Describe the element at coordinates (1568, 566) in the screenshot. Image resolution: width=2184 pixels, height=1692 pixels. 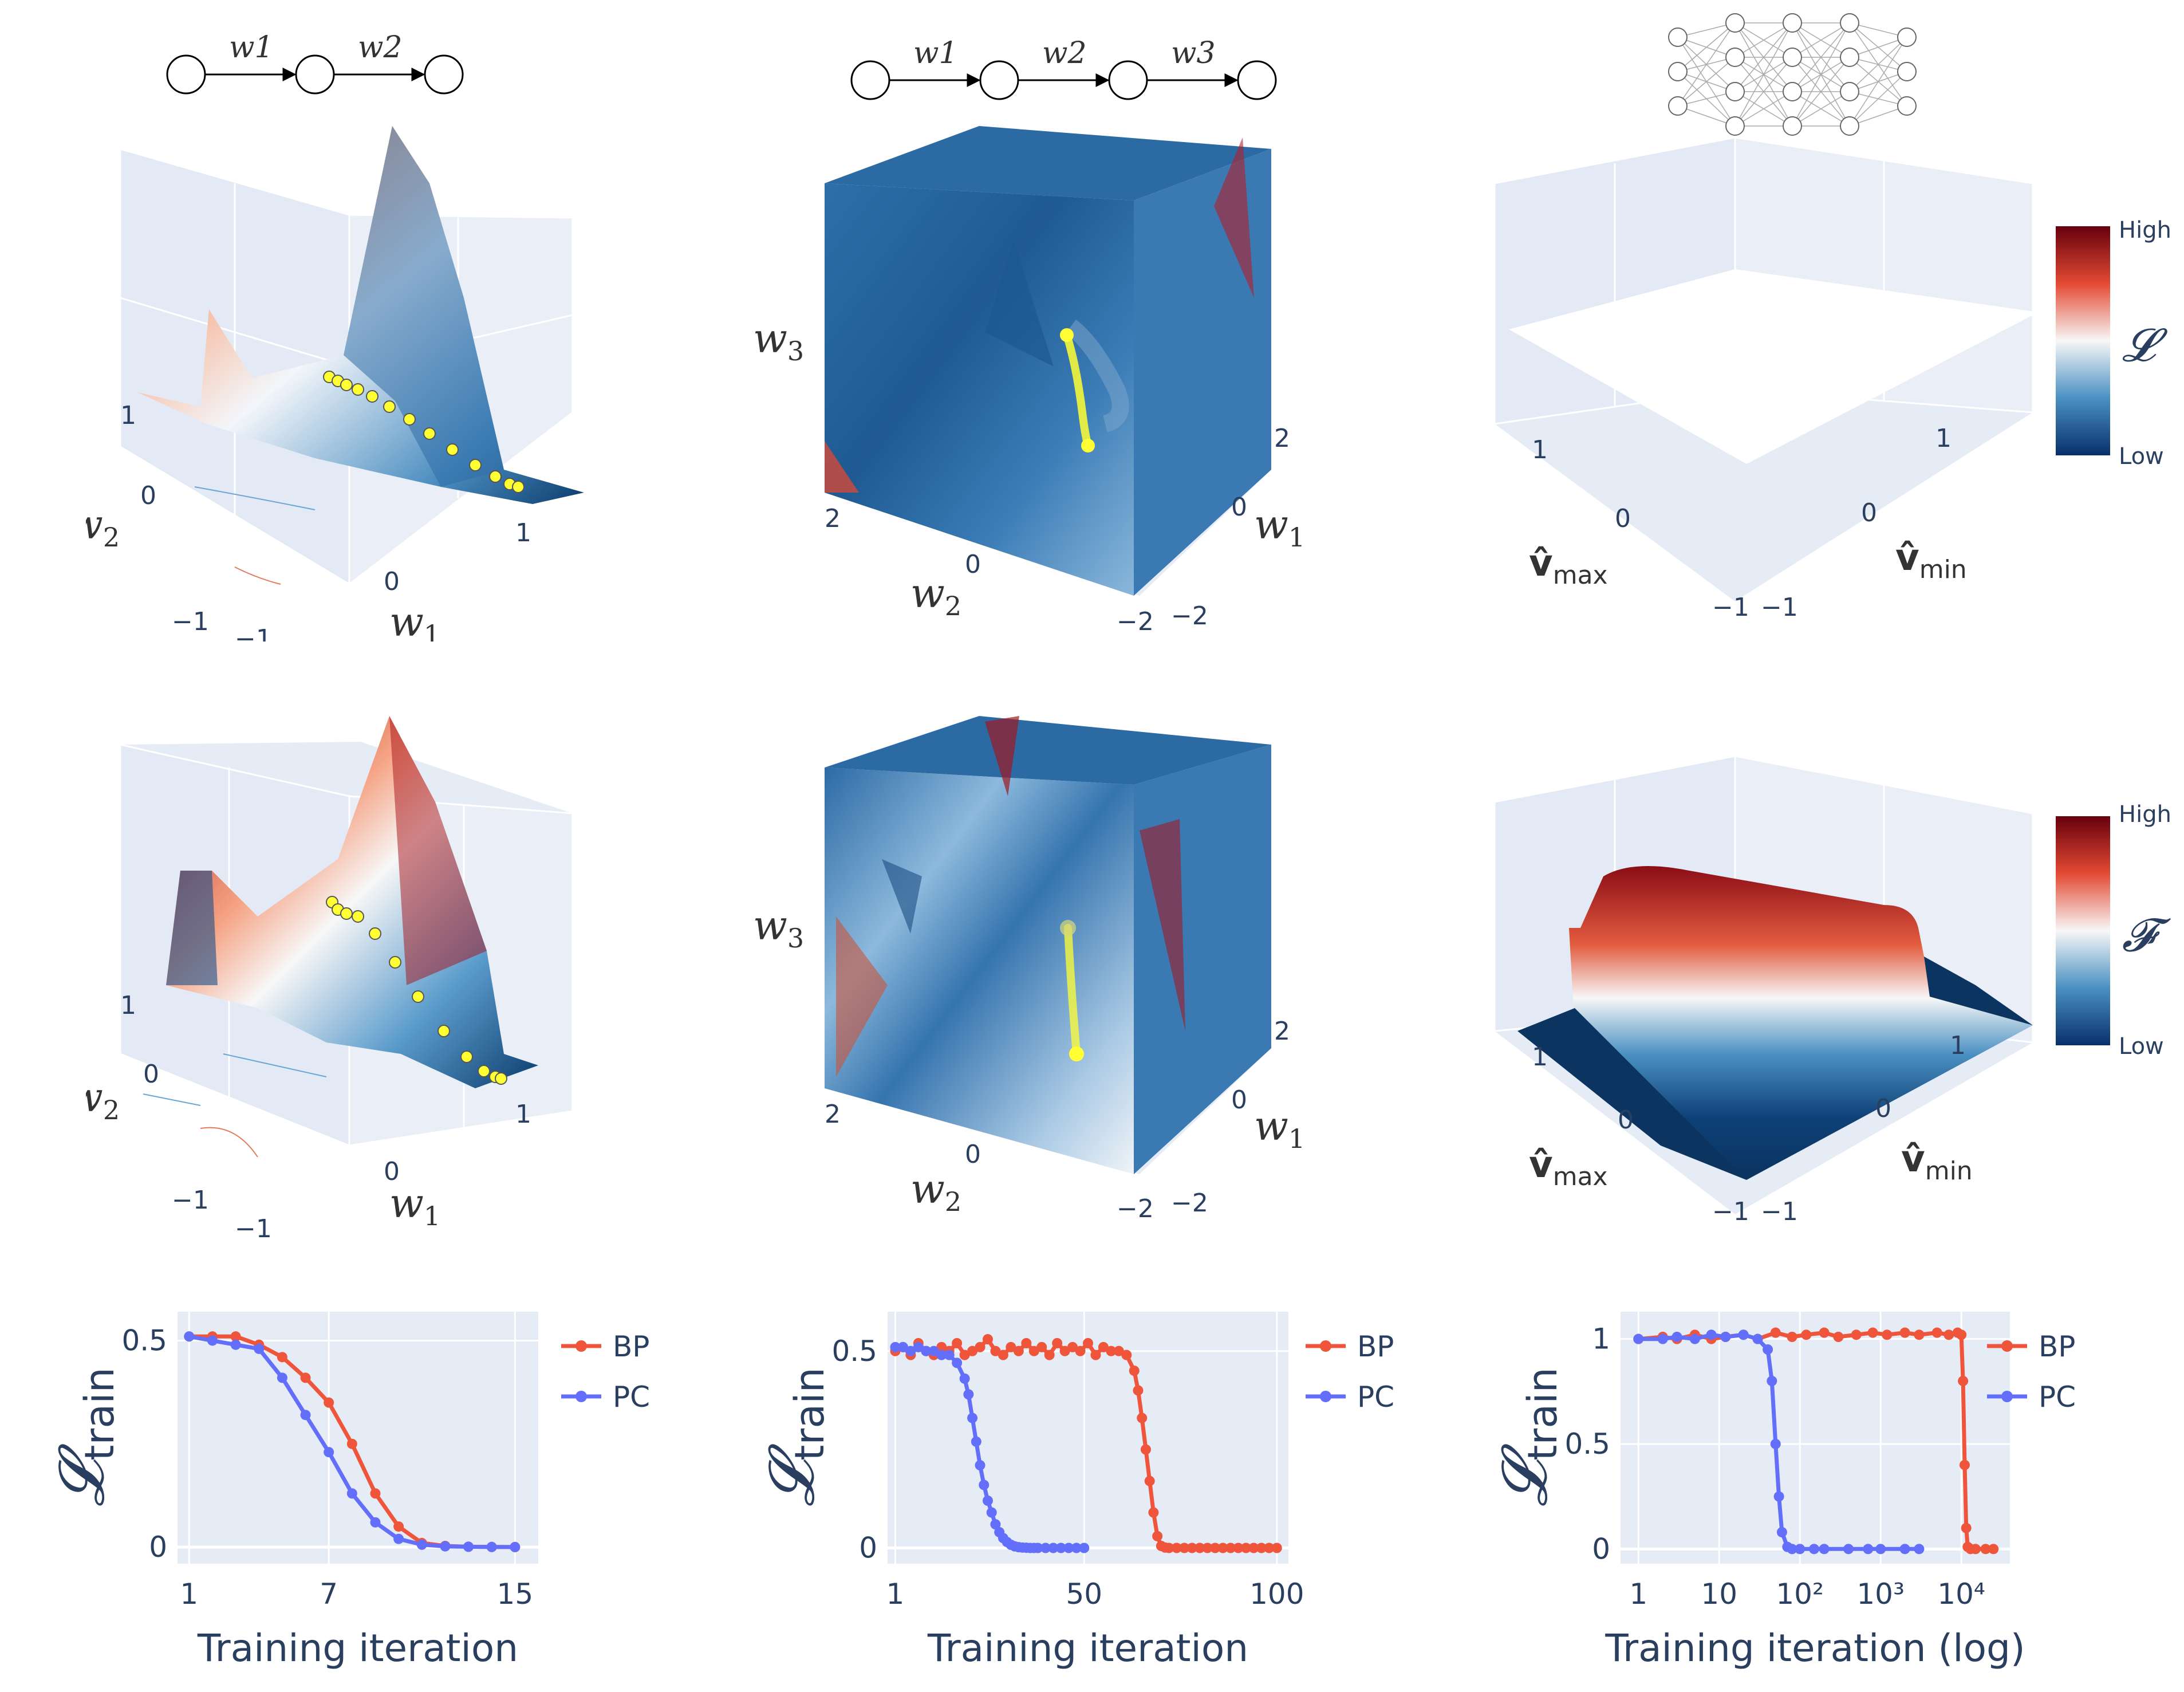
I see `axis-title-vmax: v̂max` at that location.